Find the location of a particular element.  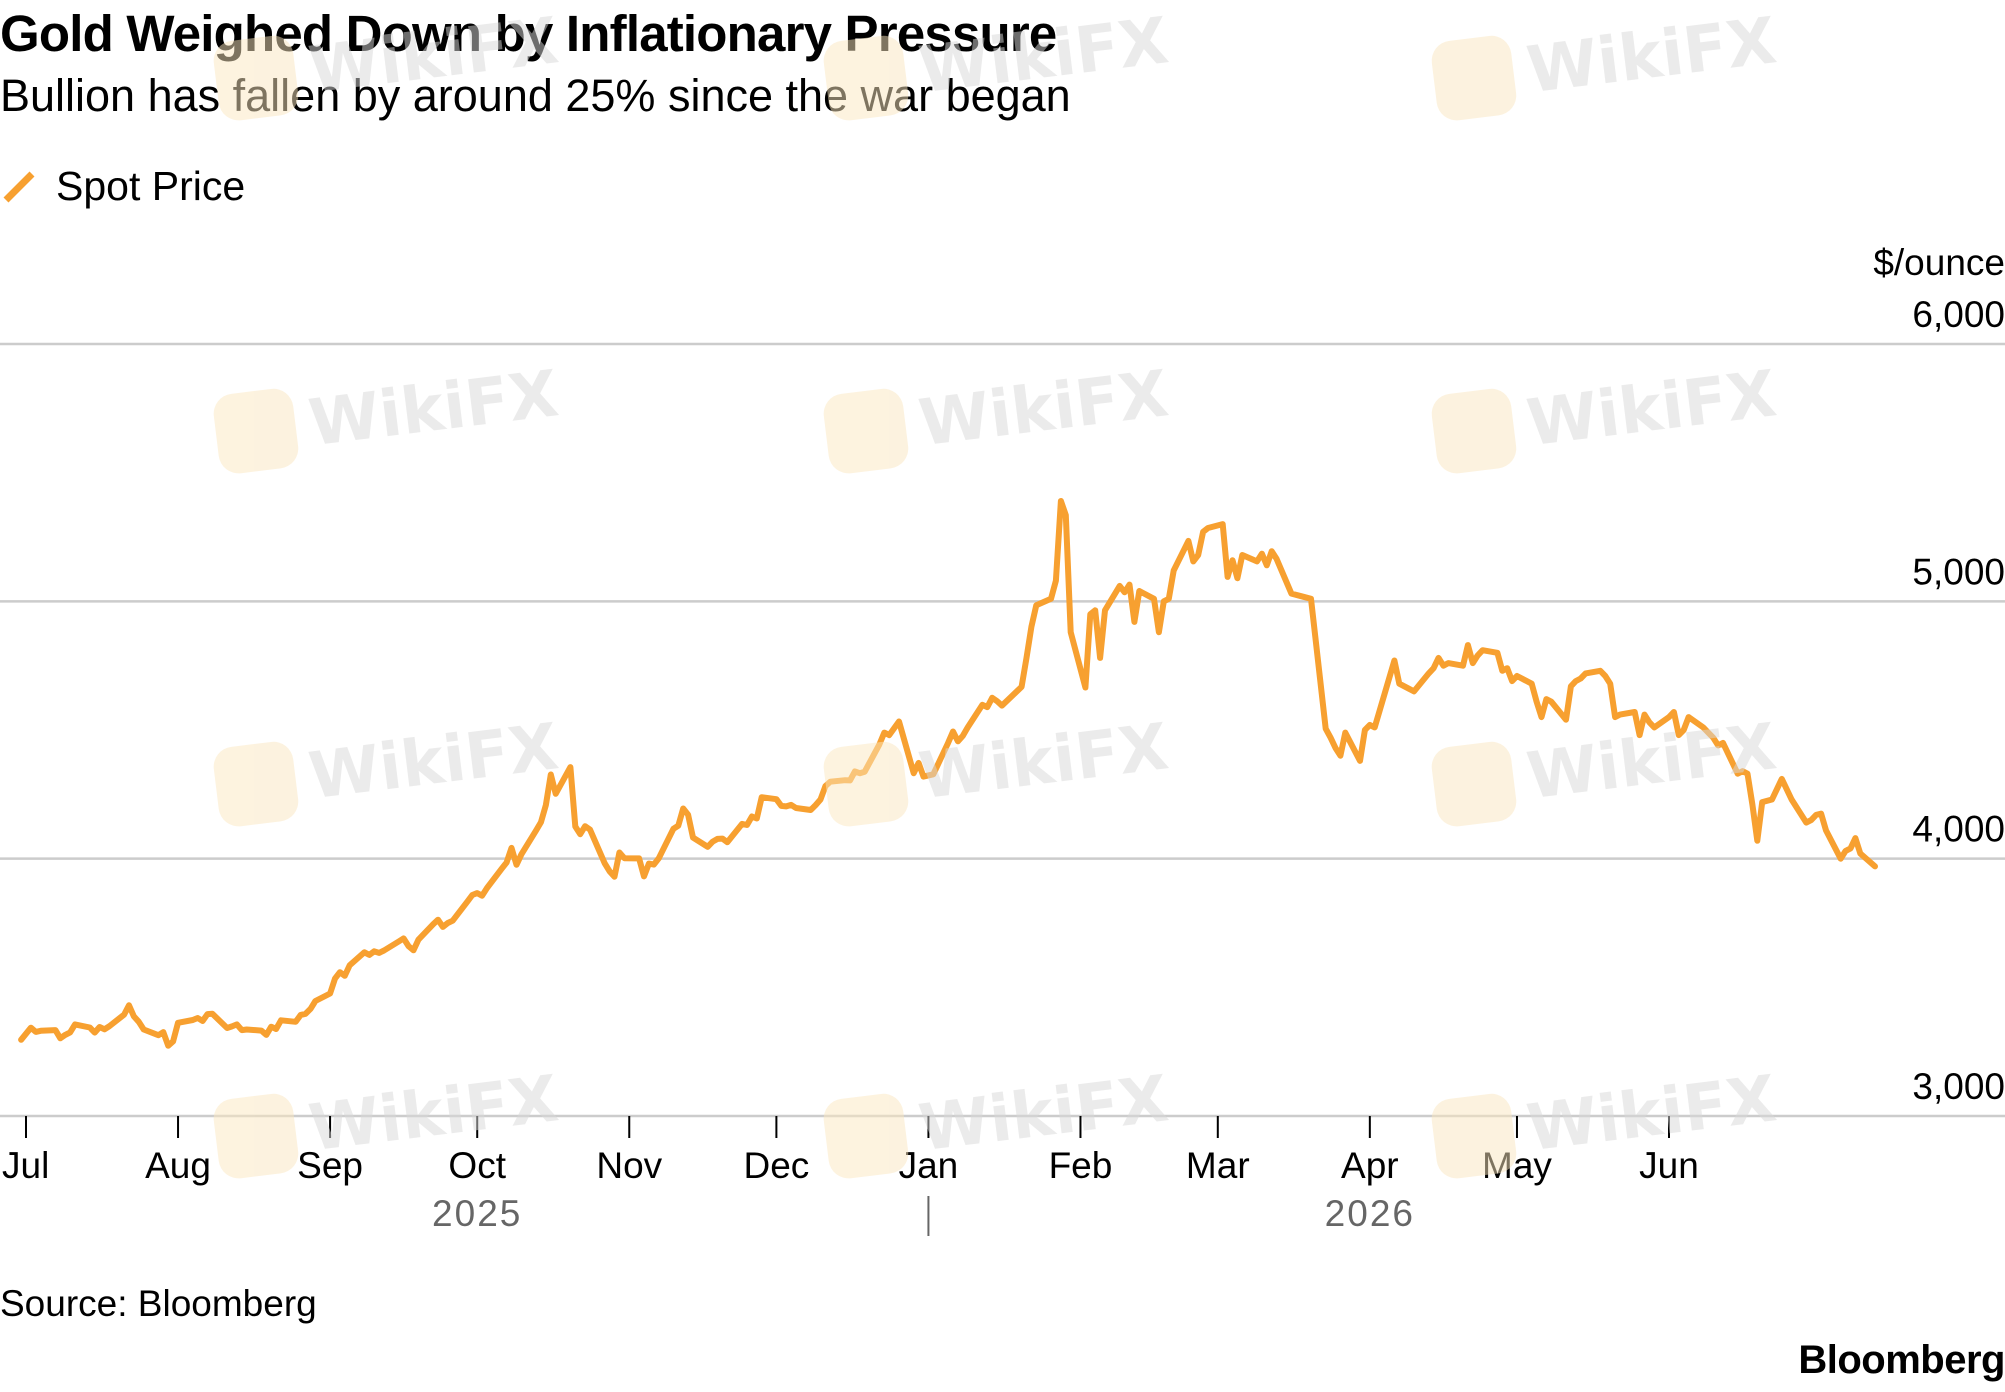

x-year-label: 2025 is located at coordinates (477, 1213).